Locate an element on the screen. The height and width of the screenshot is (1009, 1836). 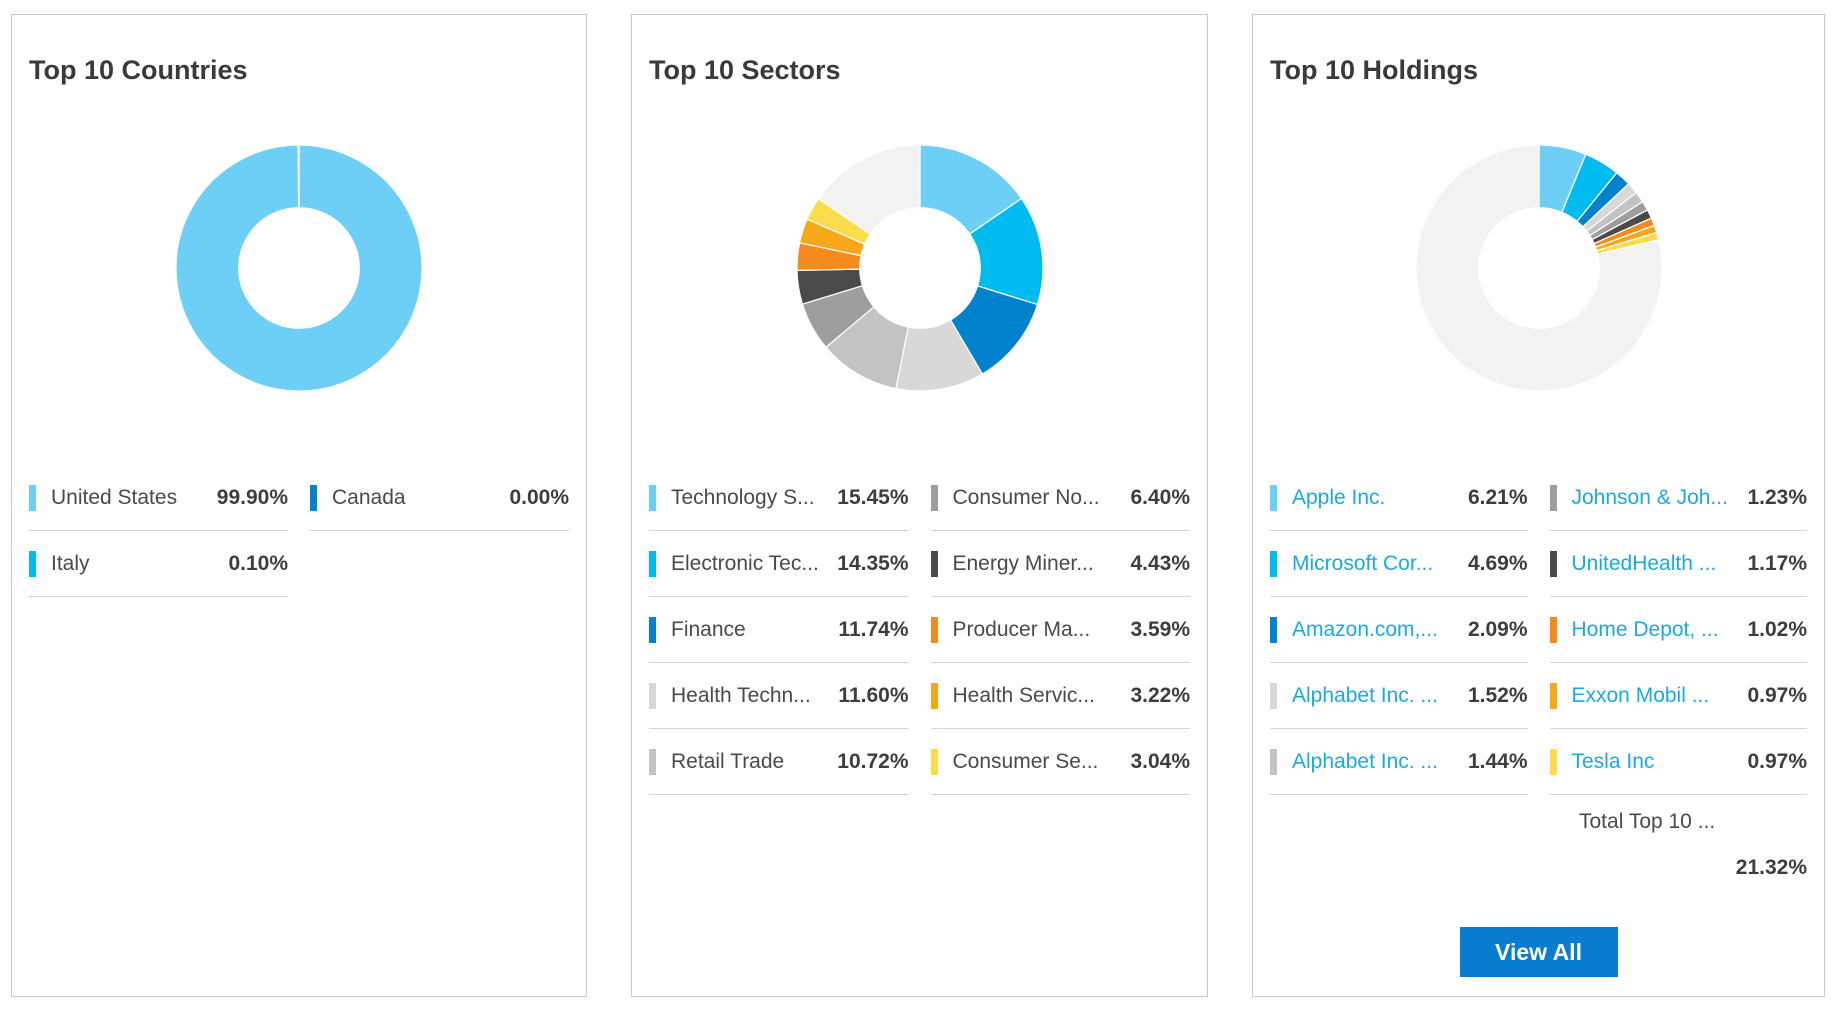
legend-value: 99.90% is located at coordinates (252, 497).